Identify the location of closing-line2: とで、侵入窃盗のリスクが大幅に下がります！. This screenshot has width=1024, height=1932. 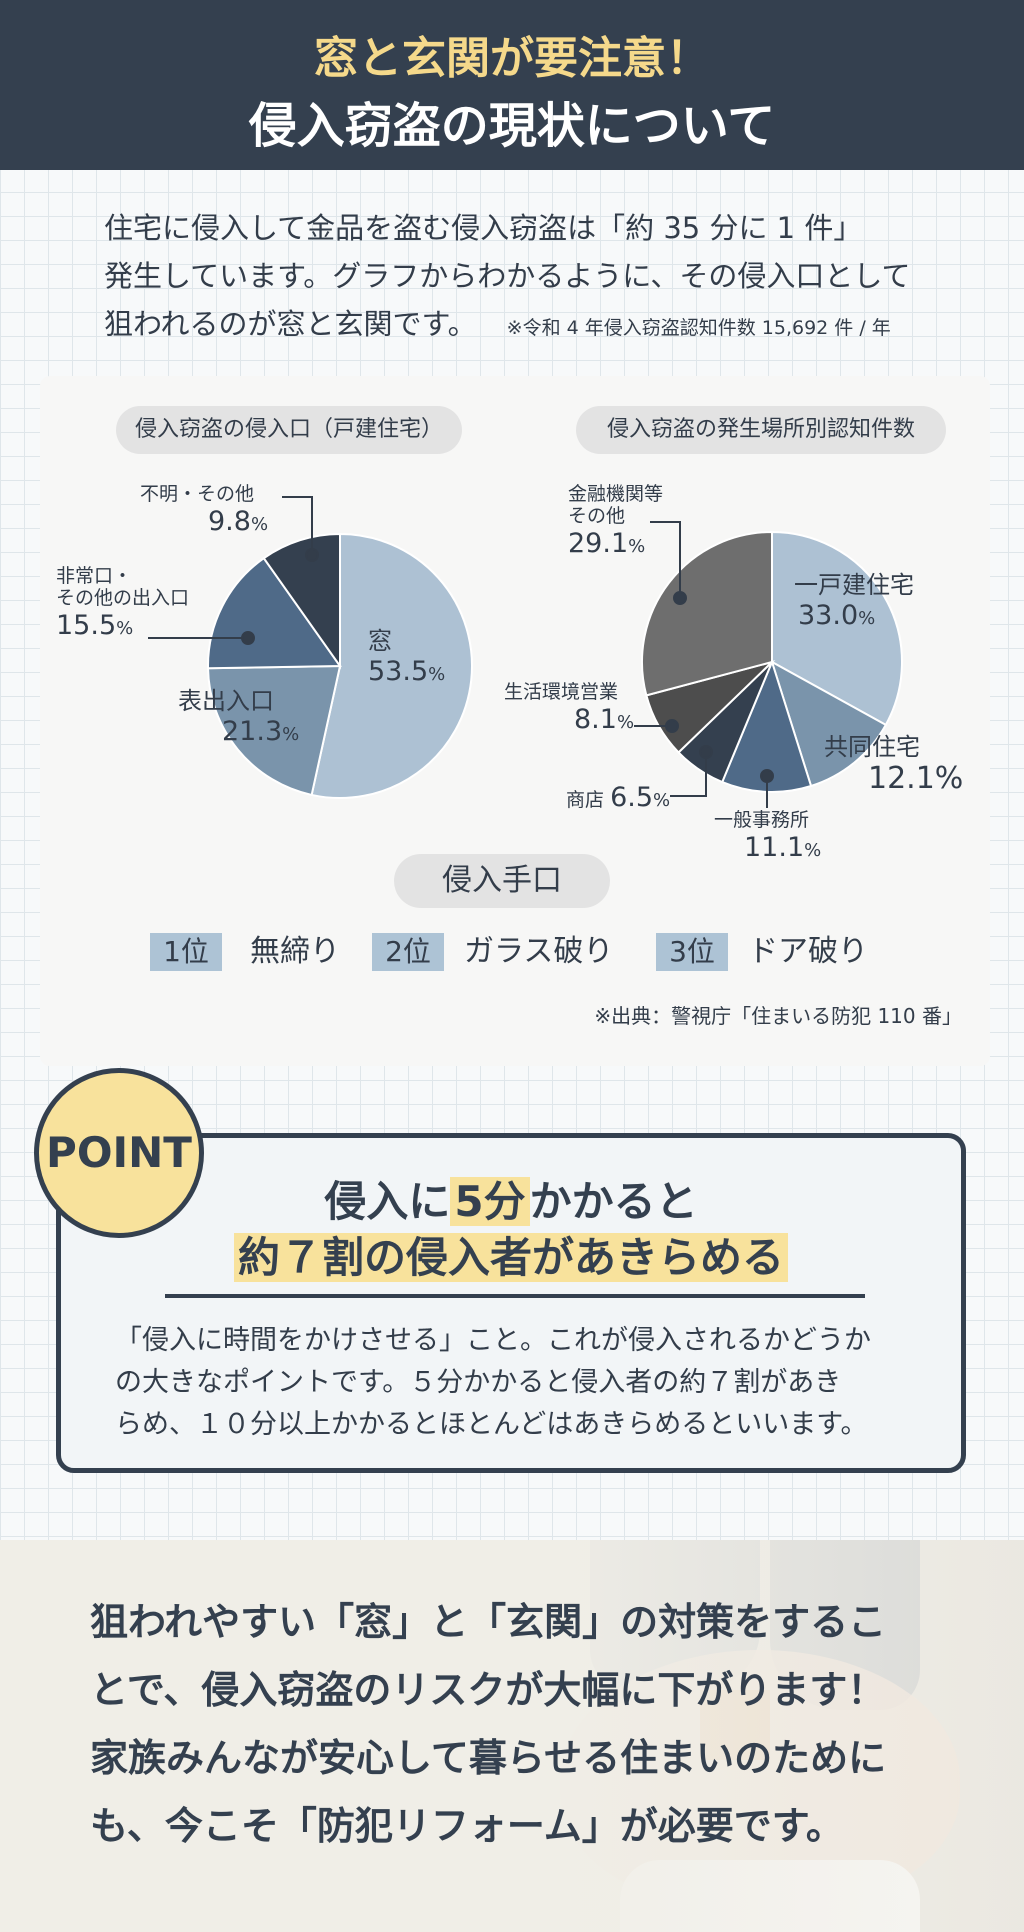
(488, 1690).